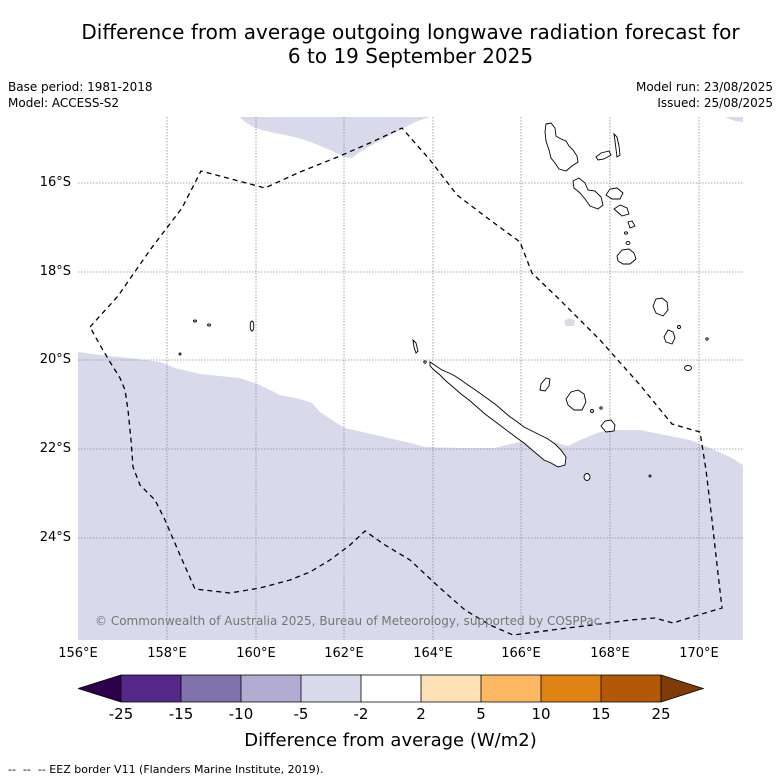 This screenshot has height=781, width=781. What do you see at coordinates (252, 326) in the screenshot?
I see `island-chesterfield-c` at bounding box center [252, 326].